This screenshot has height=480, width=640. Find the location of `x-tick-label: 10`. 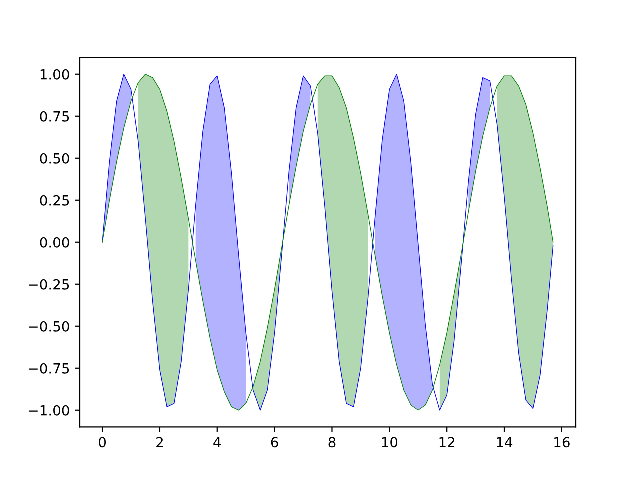

x-tick-label: 10 is located at coordinates (390, 442).